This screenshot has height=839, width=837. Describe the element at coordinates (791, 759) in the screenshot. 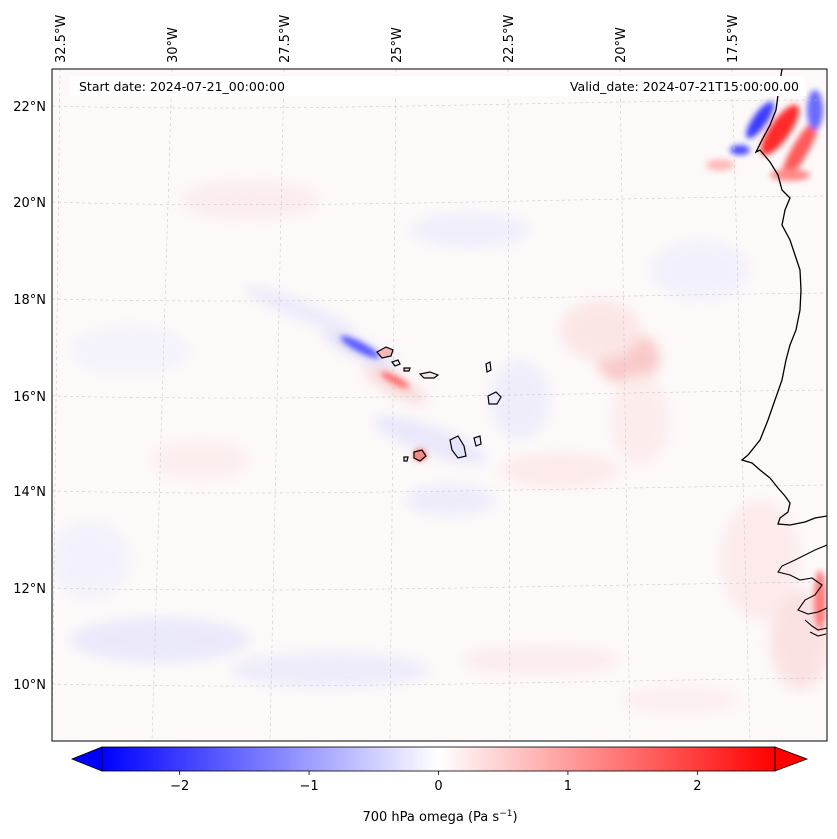

I see `colorbar-extend-max` at that location.